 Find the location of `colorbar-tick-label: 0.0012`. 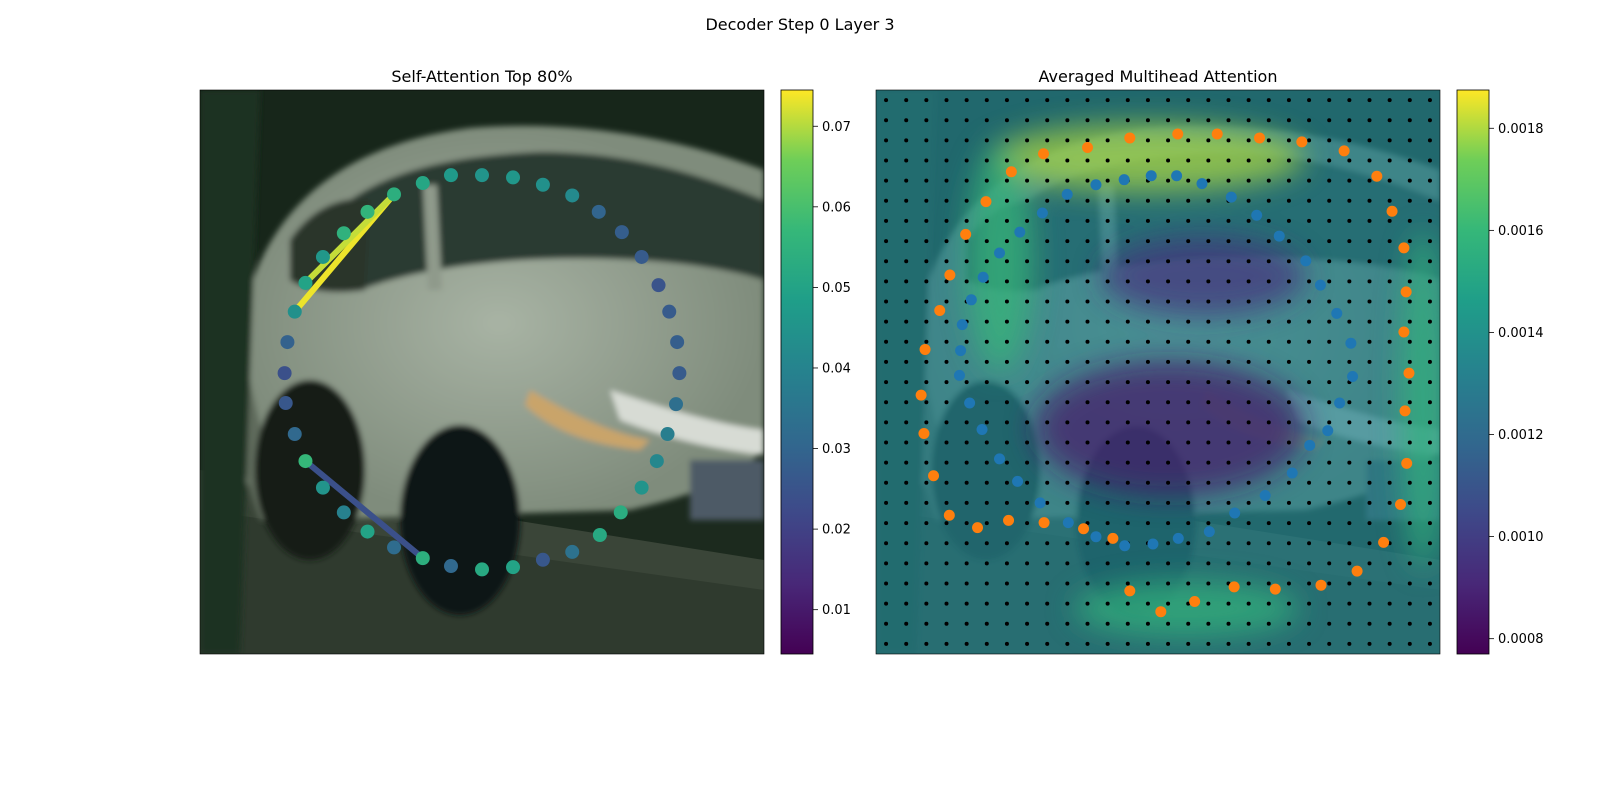

colorbar-tick-label: 0.0012 is located at coordinates (1521, 435).